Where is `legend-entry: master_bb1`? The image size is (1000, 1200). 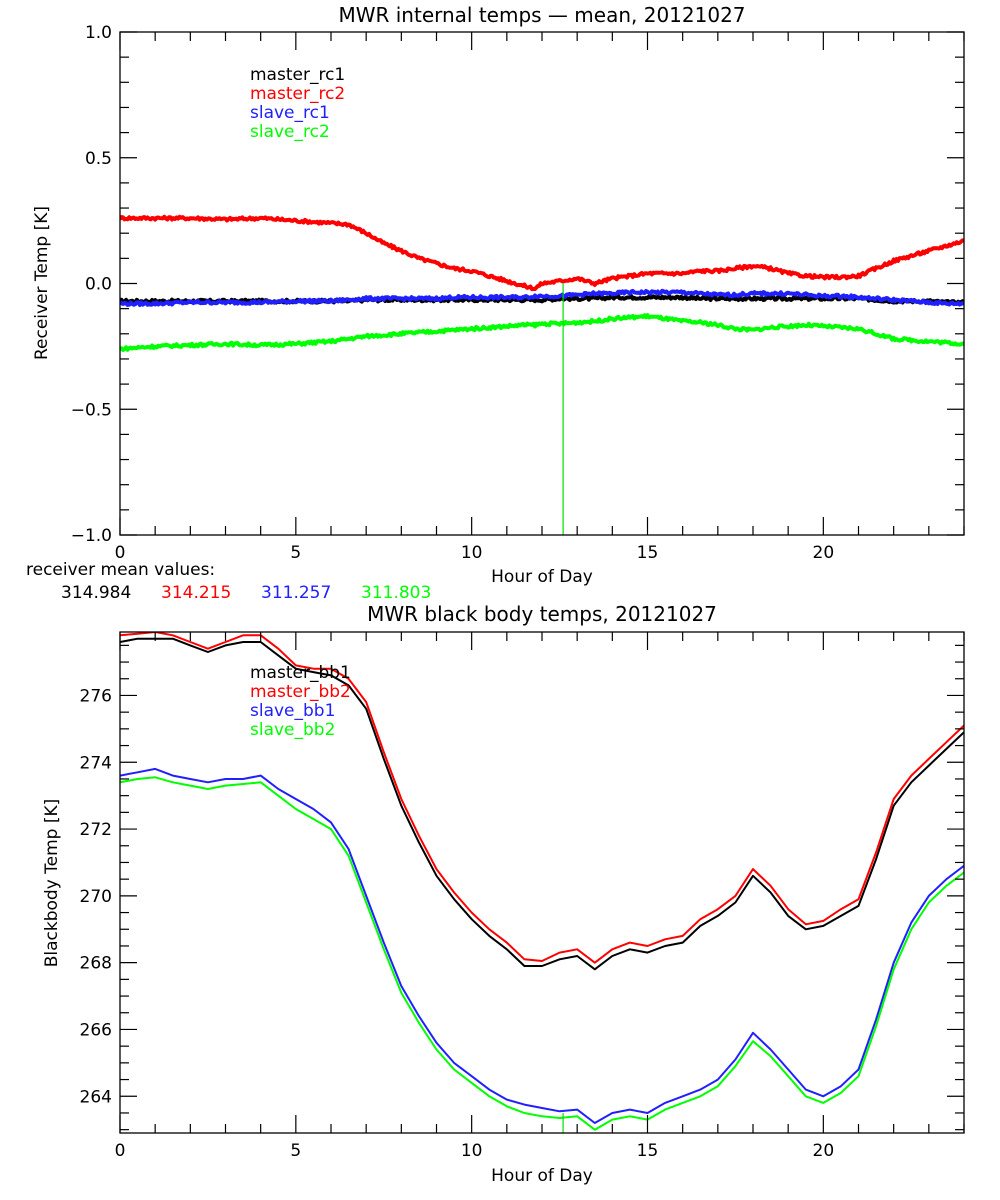
legend-entry: master_bb1 is located at coordinates (300, 673).